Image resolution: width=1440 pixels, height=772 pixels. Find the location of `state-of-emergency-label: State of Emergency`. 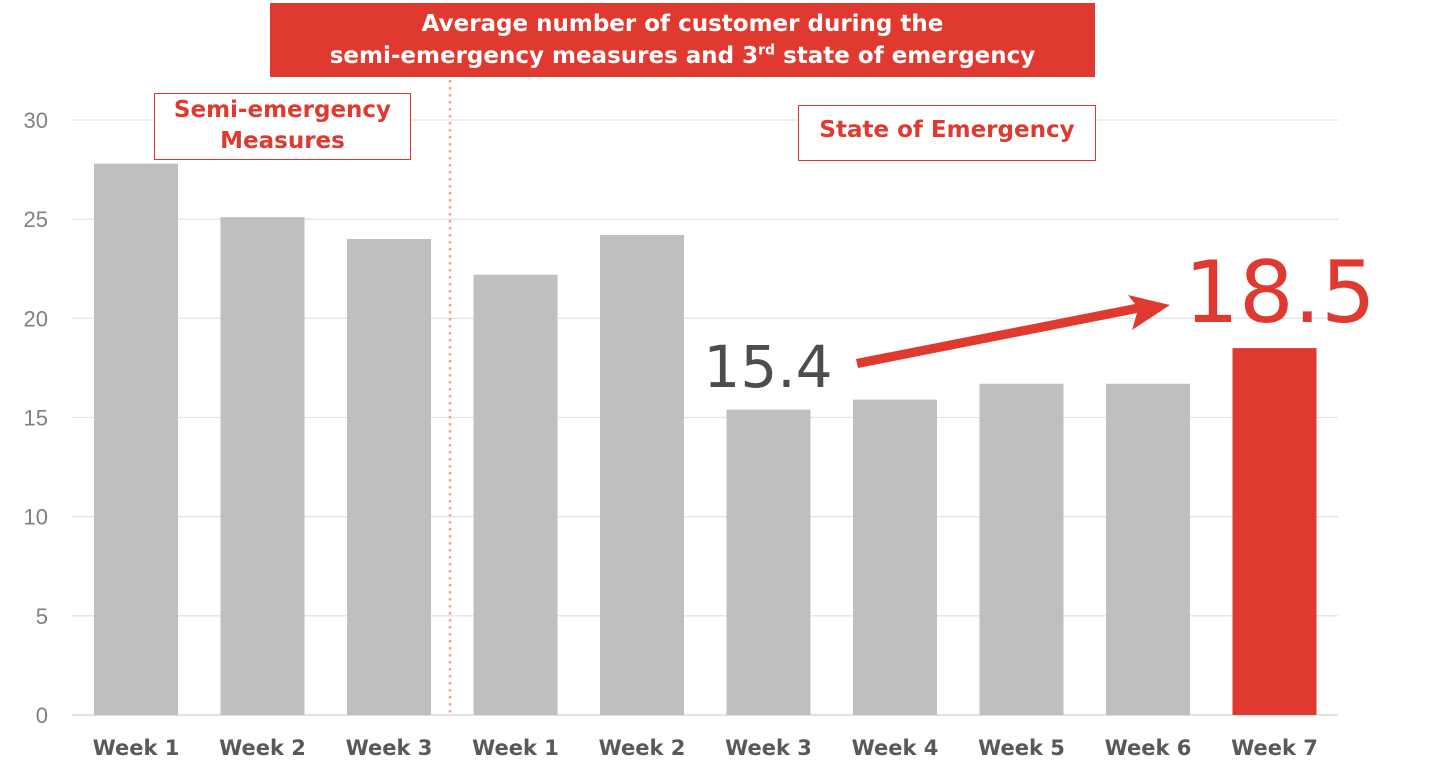

state-of-emergency-label: State of Emergency is located at coordinates (947, 133).